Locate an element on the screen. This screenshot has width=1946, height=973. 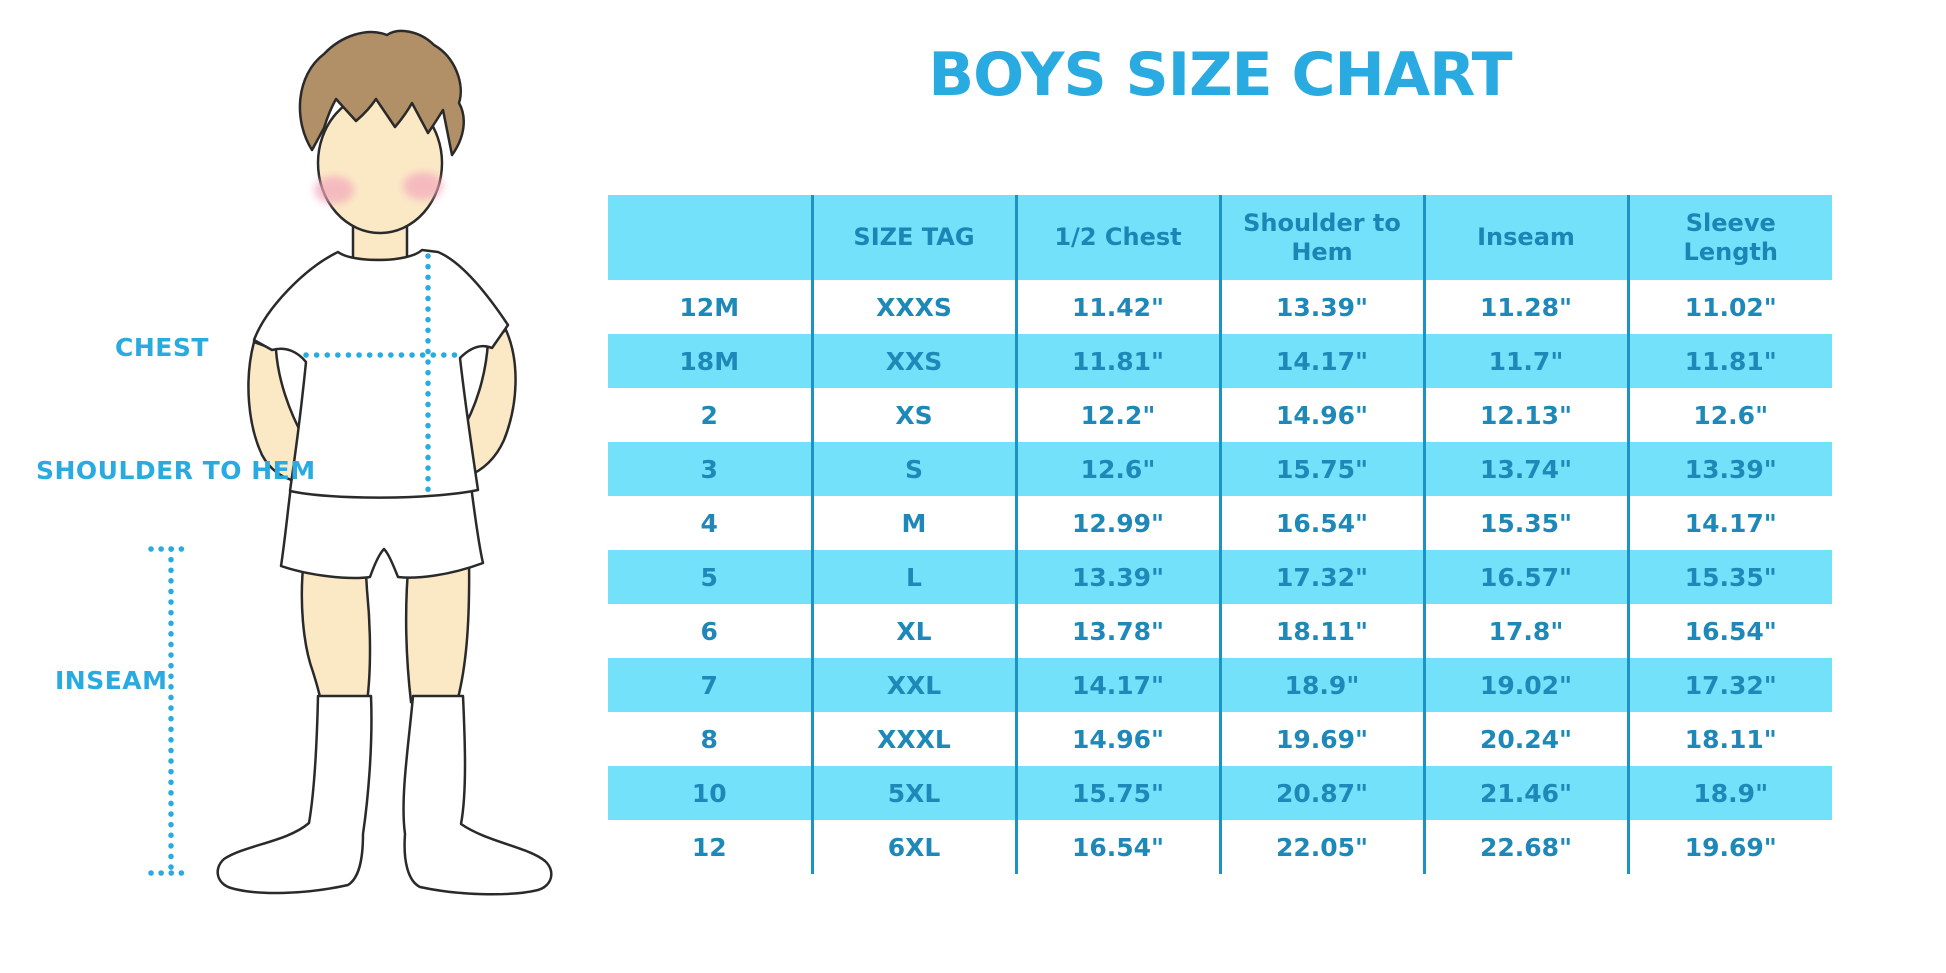
inseam-label: INSEAM is located at coordinates (111, 680).